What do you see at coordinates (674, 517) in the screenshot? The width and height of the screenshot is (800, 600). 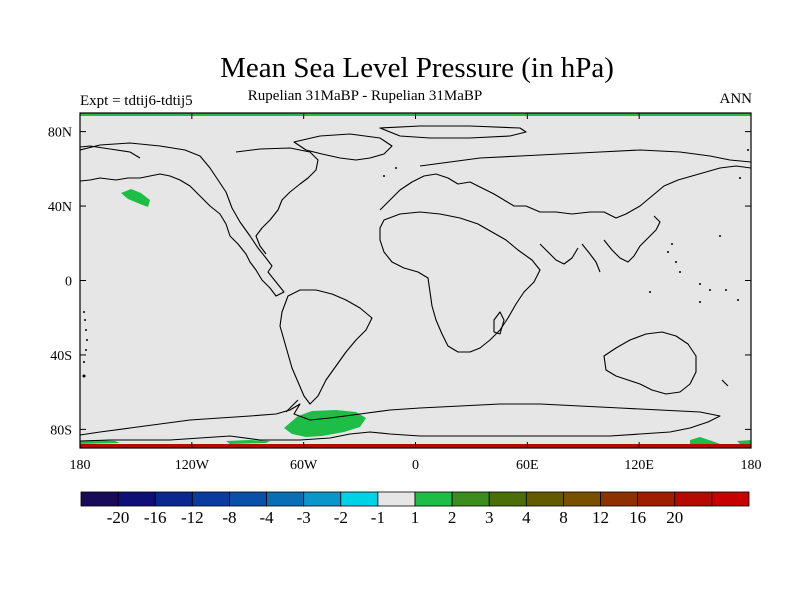 I see `colorbar-label: 20` at bounding box center [674, 517].